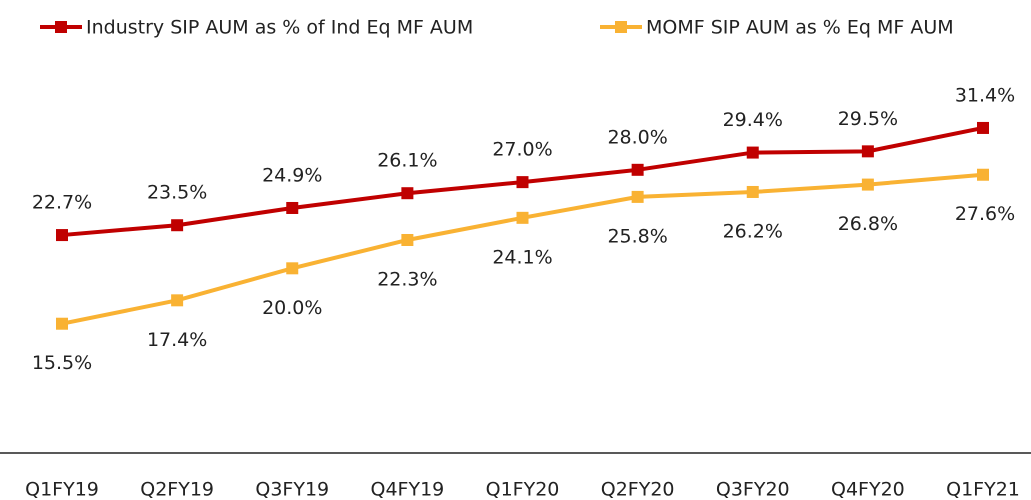 The height and width of the screenshot is (500, 1031). Describe the element at coordinates (292, 489) in the screenshot. I see `x-tick-label: Q3FY19` at that location.